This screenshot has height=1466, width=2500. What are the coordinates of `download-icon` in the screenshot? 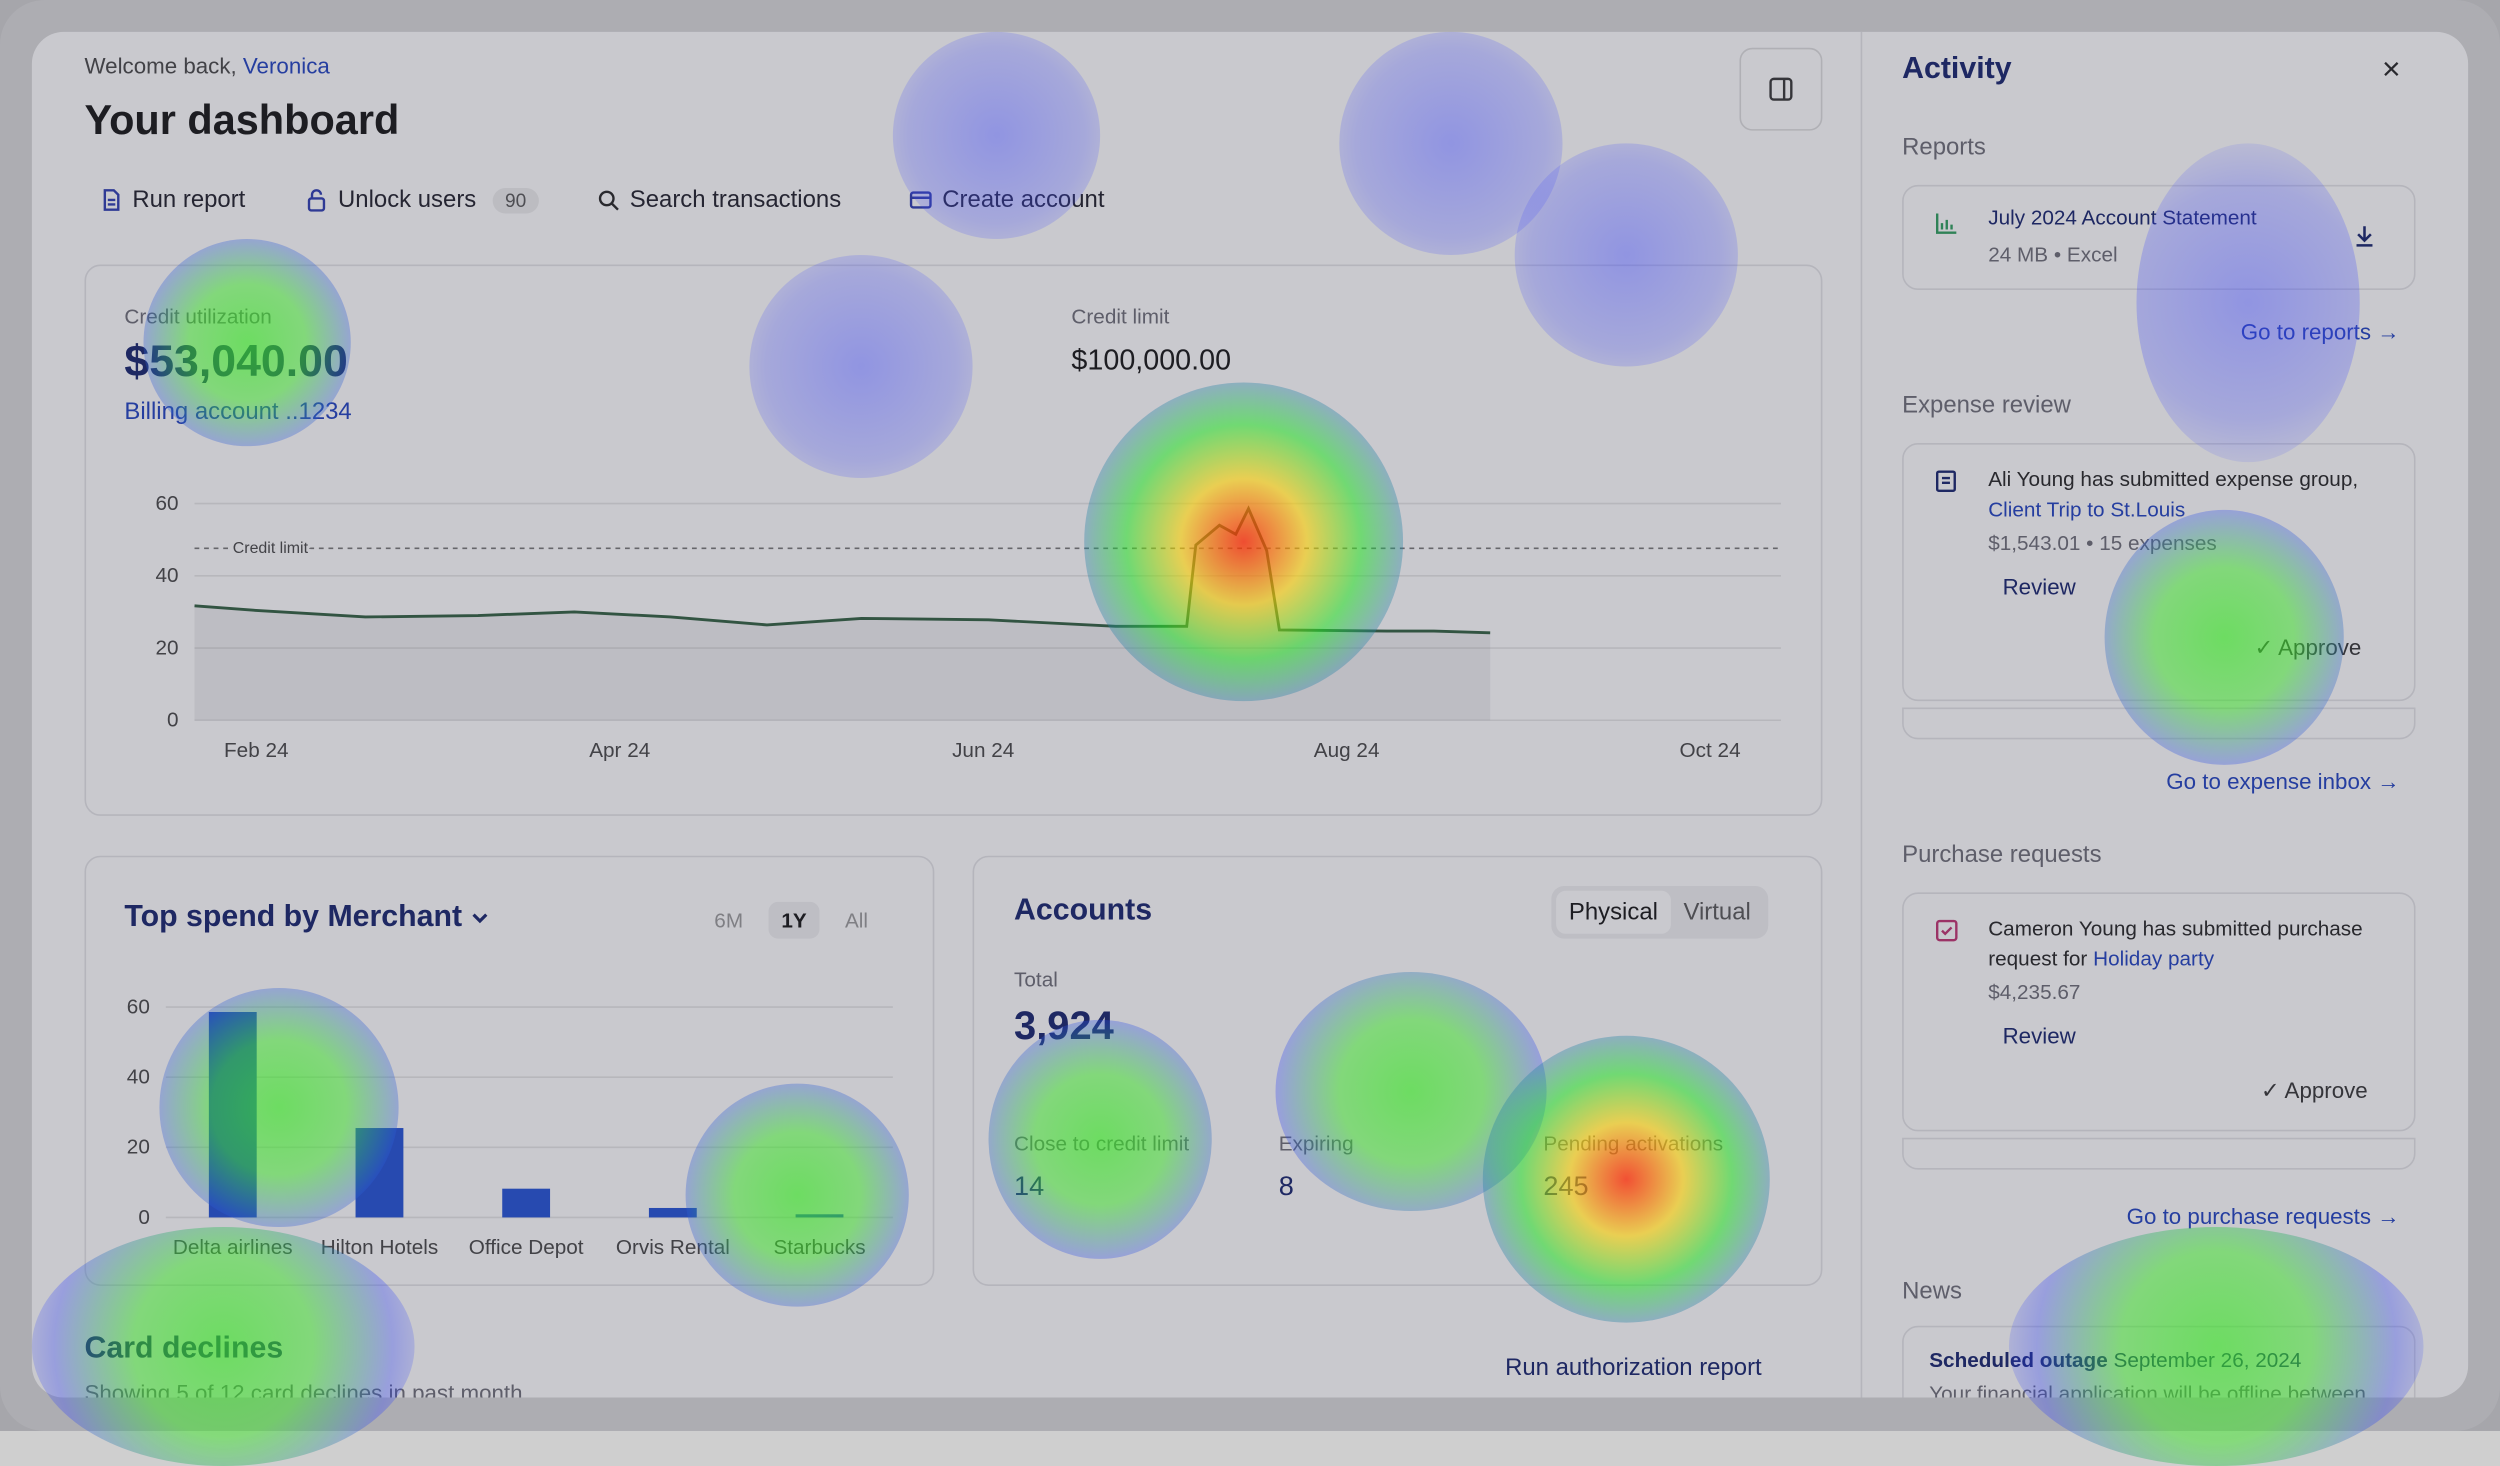 It's located at (2365, 235).